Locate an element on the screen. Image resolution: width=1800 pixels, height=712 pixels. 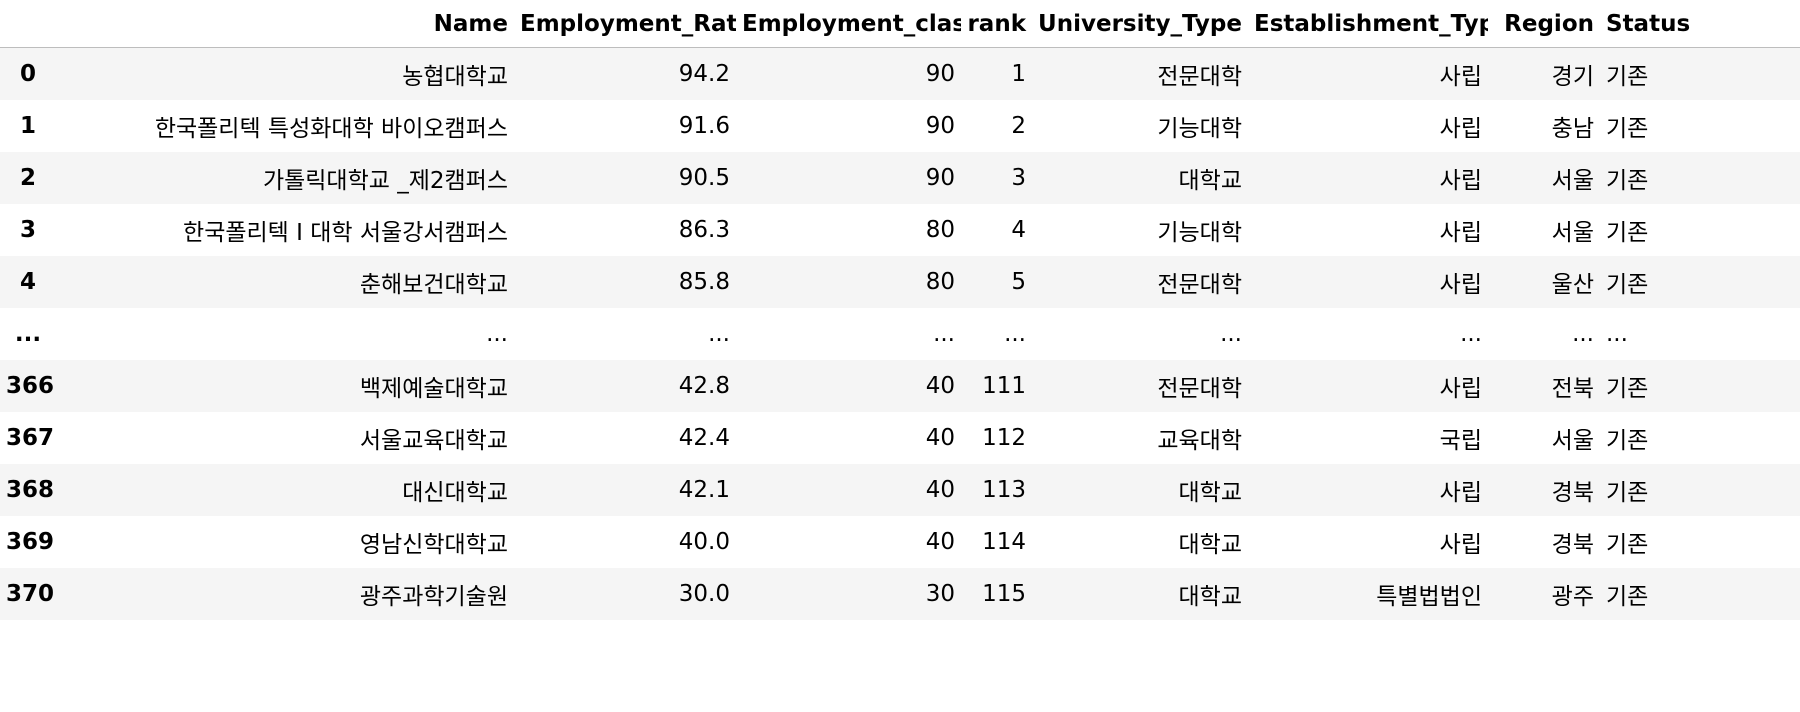
employment-class-cell: 80 is located at coordinates (940, 229).